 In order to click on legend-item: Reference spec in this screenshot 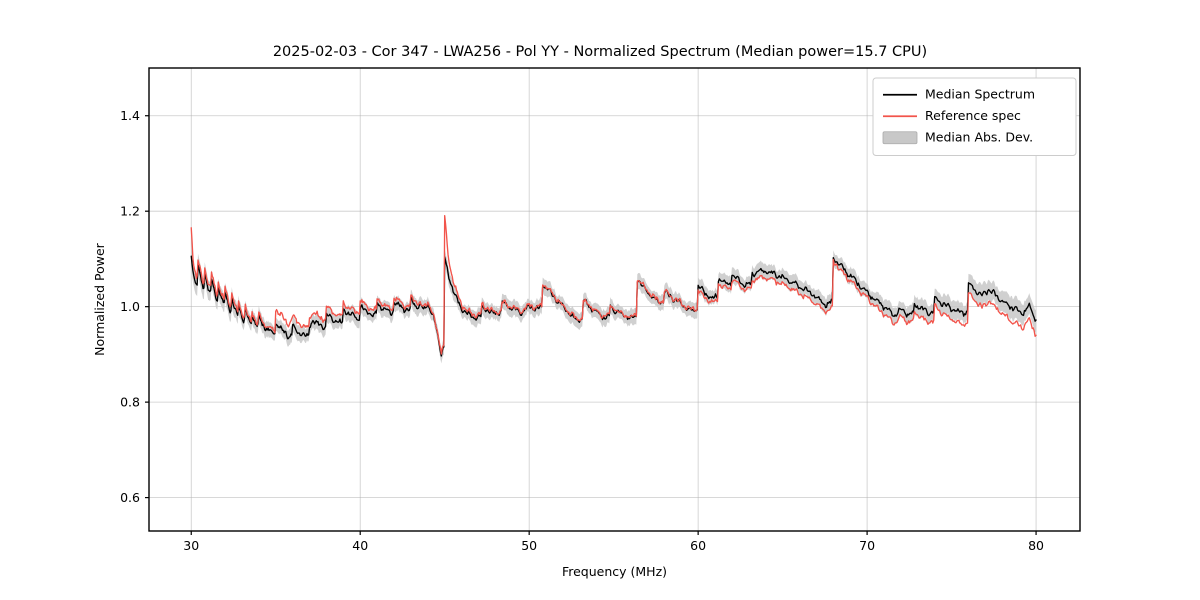, I will do `click(952, 115)`.